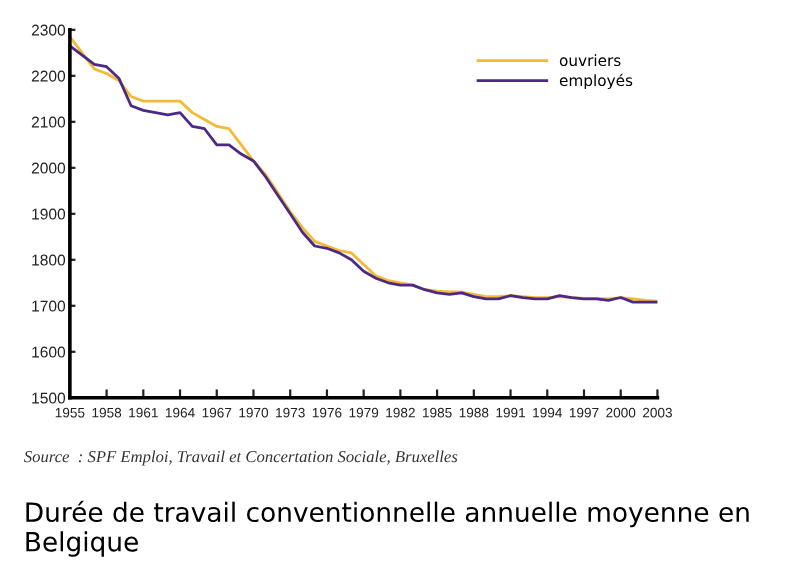 Image resolution: width=794 pixels, height=574 pixels. What do you see at coordinates (241, 458) in the screenshot?
I see `source-note: Source : SPF Emploi, Travail et Concertation Sociale, Bruxelles` at bounding box center [241, 458].